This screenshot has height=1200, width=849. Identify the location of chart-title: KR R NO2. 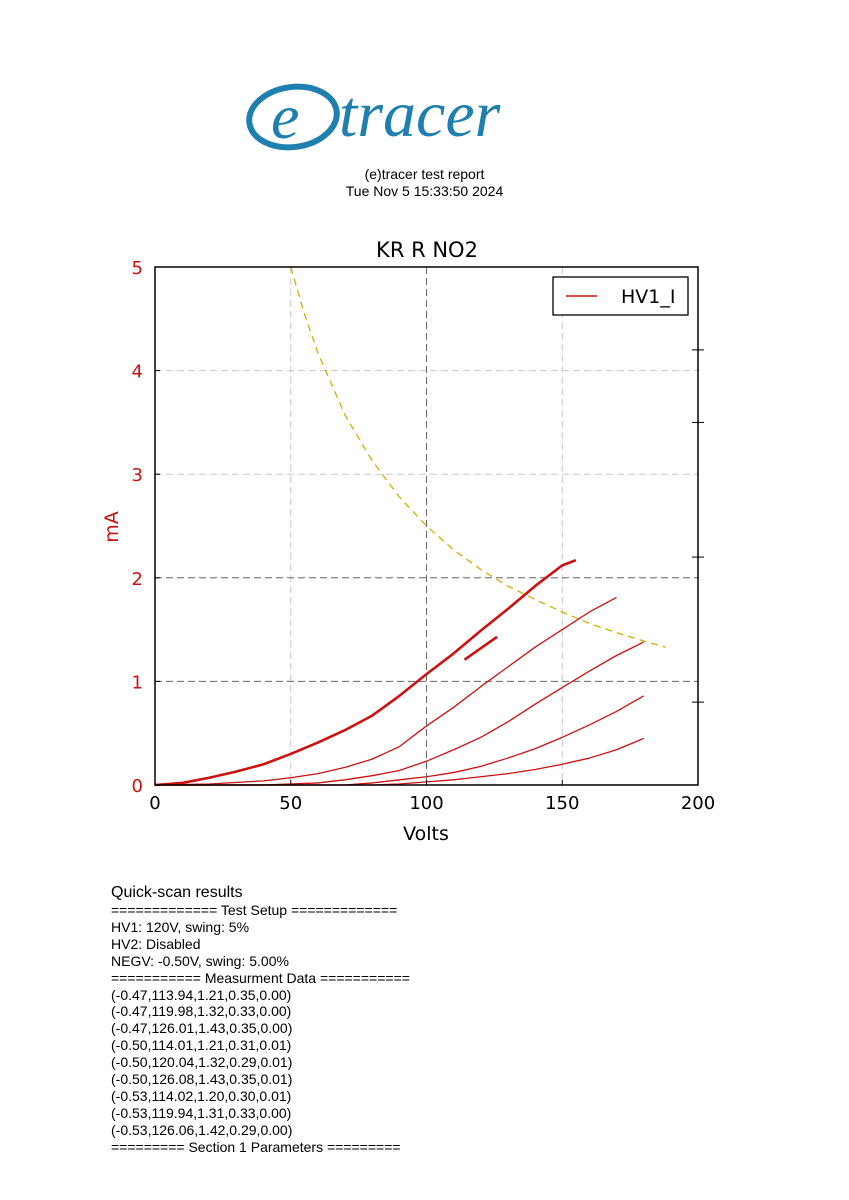
(427, 250).